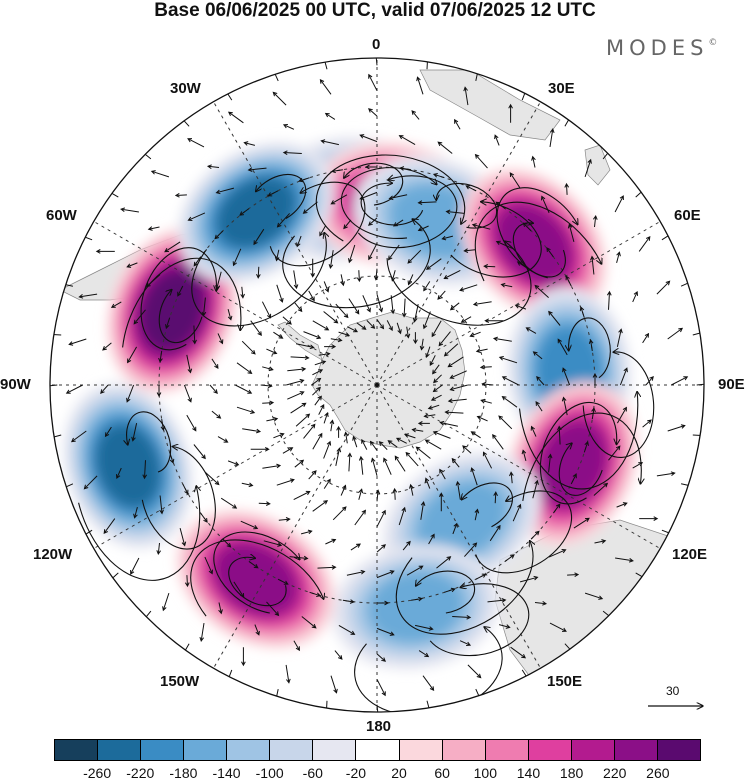  Describe the element at coordinates (658, 773) in the screenshot. I see `colorbar-tick-label: 260` at that location.